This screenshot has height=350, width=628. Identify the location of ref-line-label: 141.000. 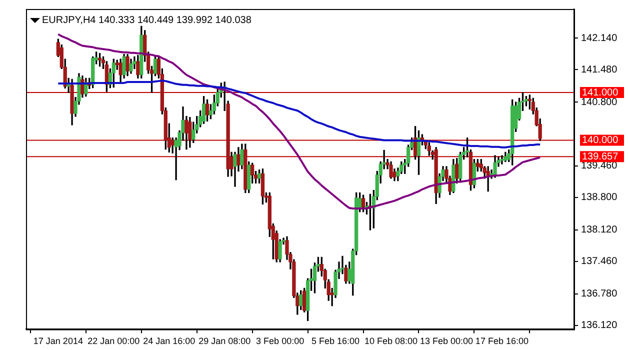
(600, 92).